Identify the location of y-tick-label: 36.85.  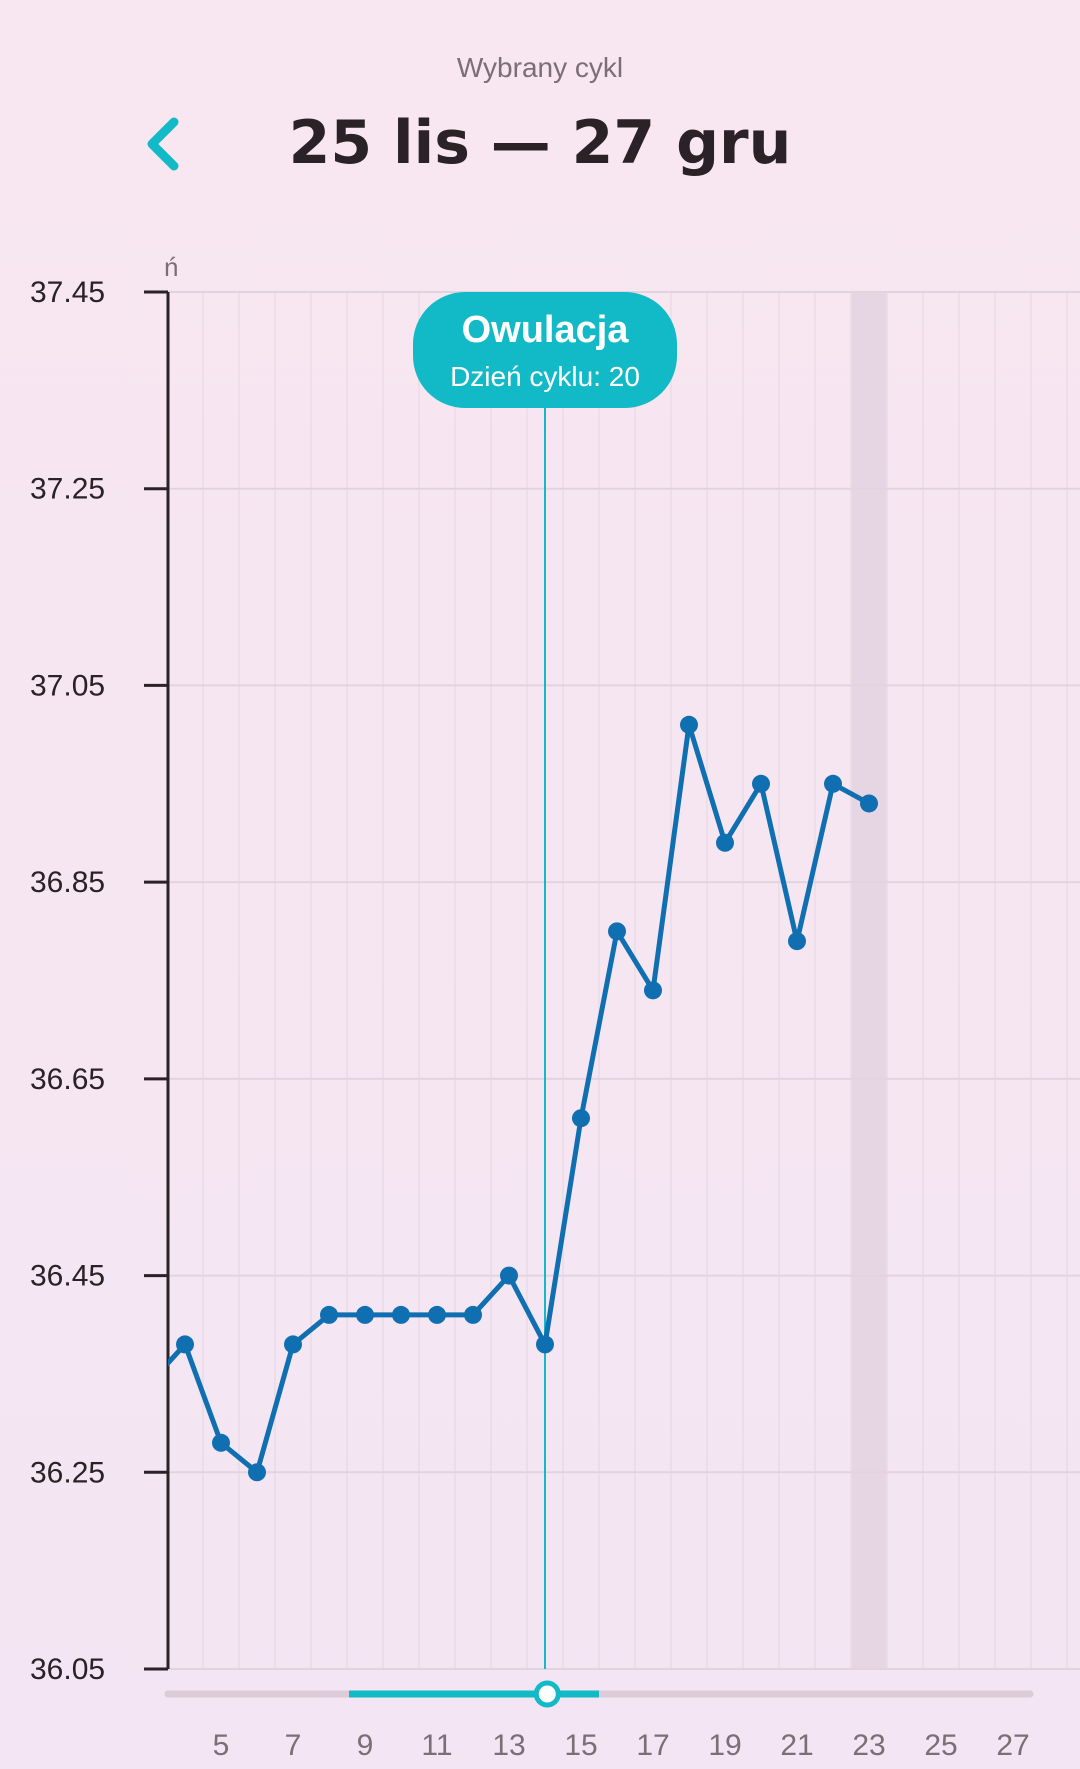
(67, 882).